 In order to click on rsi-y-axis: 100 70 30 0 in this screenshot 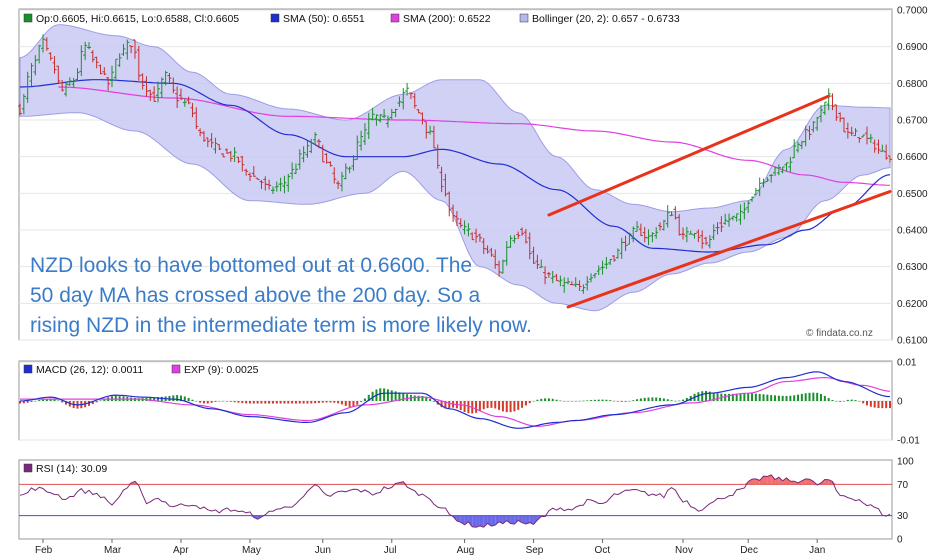, I will do `click(905, 501)`.